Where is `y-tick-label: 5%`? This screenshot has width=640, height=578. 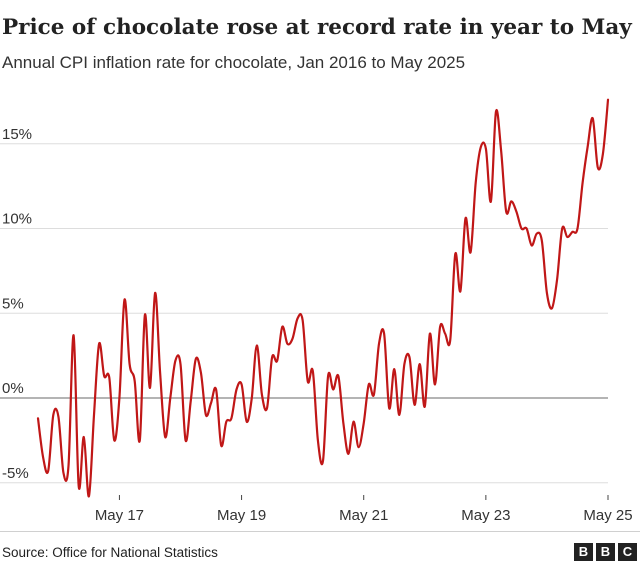 y-tick-label: 5% is located at coordinates (13, 303).